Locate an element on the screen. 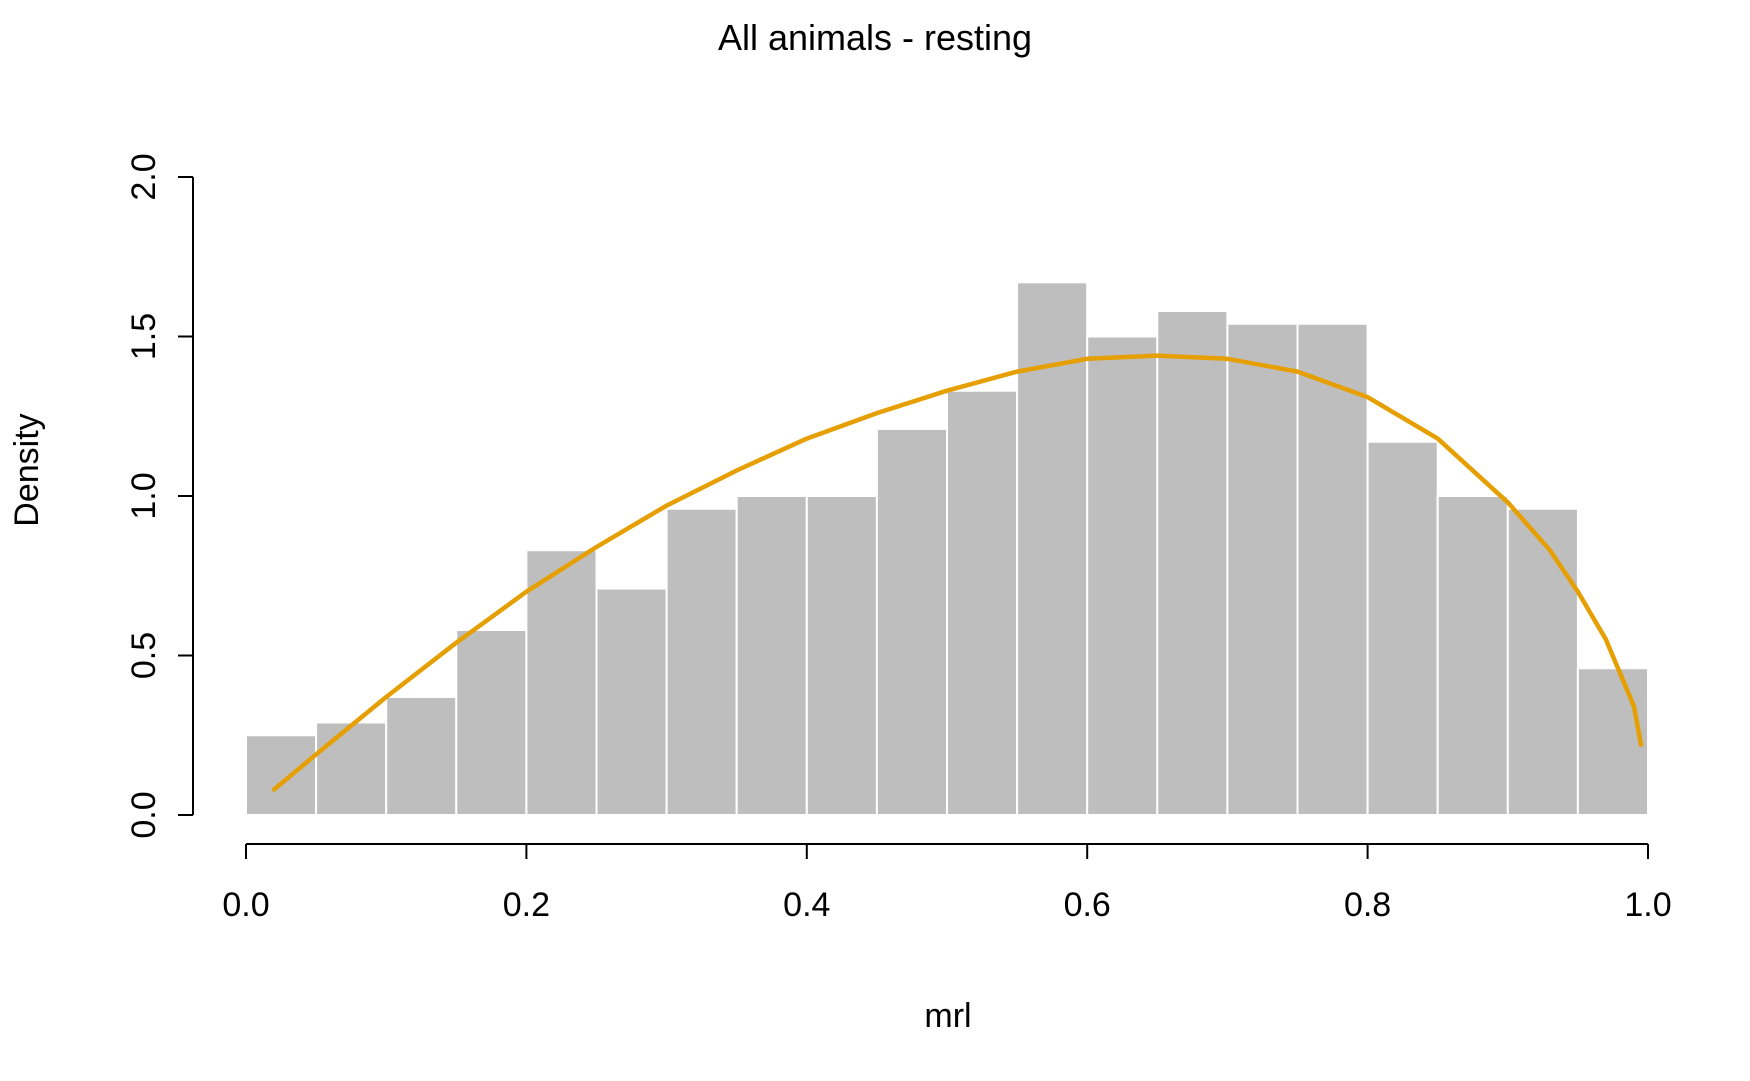 The image size is (1750, 1081). y-tick-label: 0.0 is located at coordinates (144, 814).